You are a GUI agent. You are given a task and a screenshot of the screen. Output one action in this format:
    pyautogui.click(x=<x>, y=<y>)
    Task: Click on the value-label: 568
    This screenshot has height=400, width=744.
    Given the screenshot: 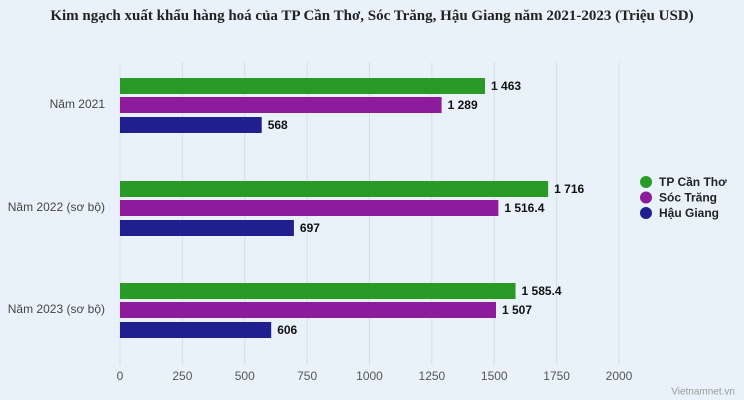 What is the action you would take?
    pyautogui.click(x=278, y=125)
    